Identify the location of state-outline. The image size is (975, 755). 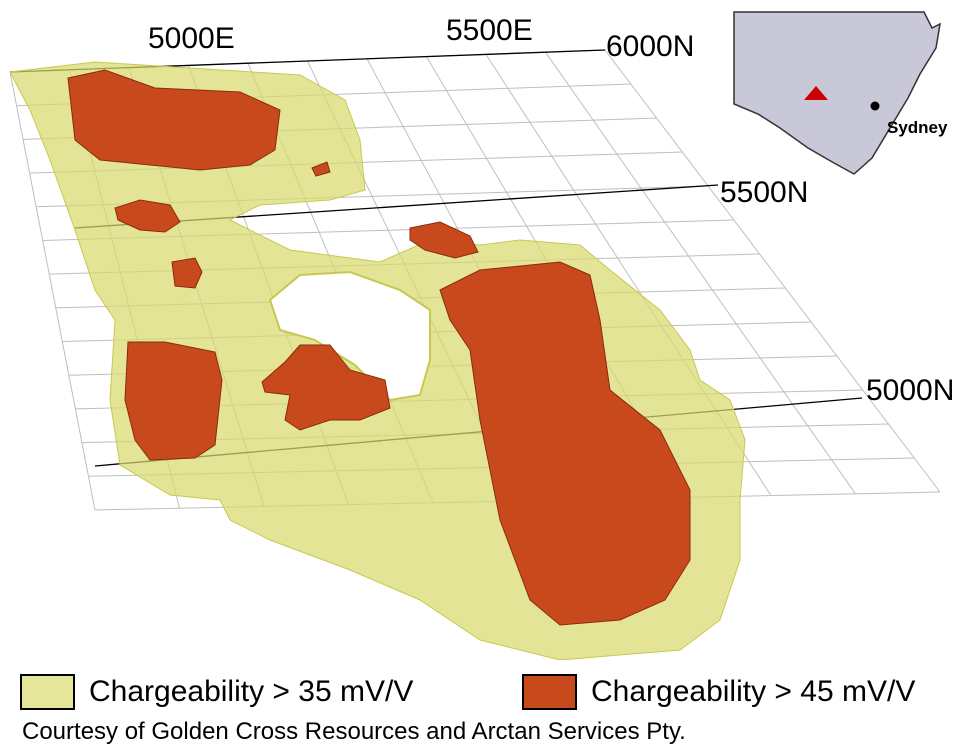
(837, 93).